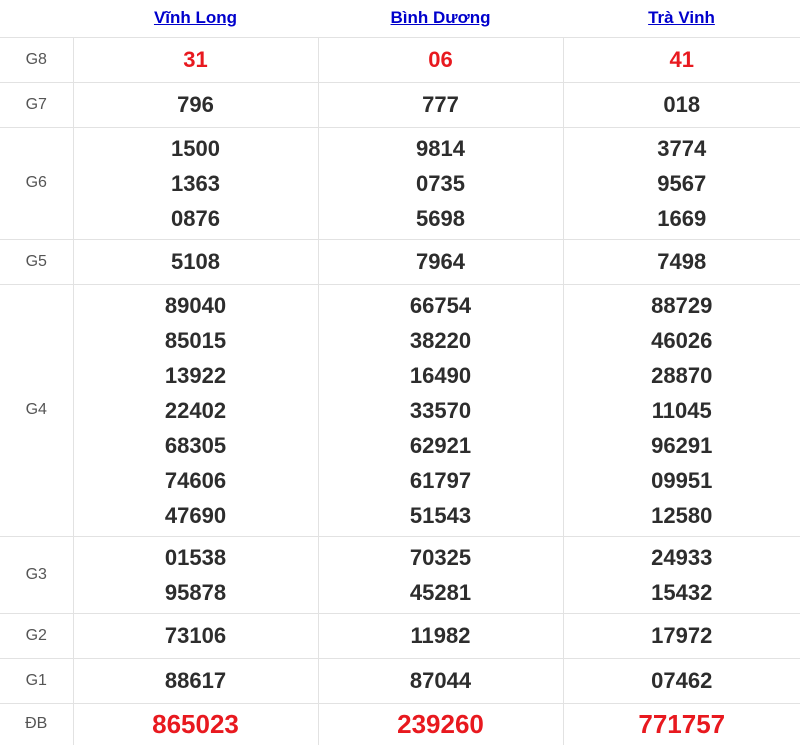 This screenshot has height=745, width=800. I want to click on prize-number: 12580, so click(682, 515).